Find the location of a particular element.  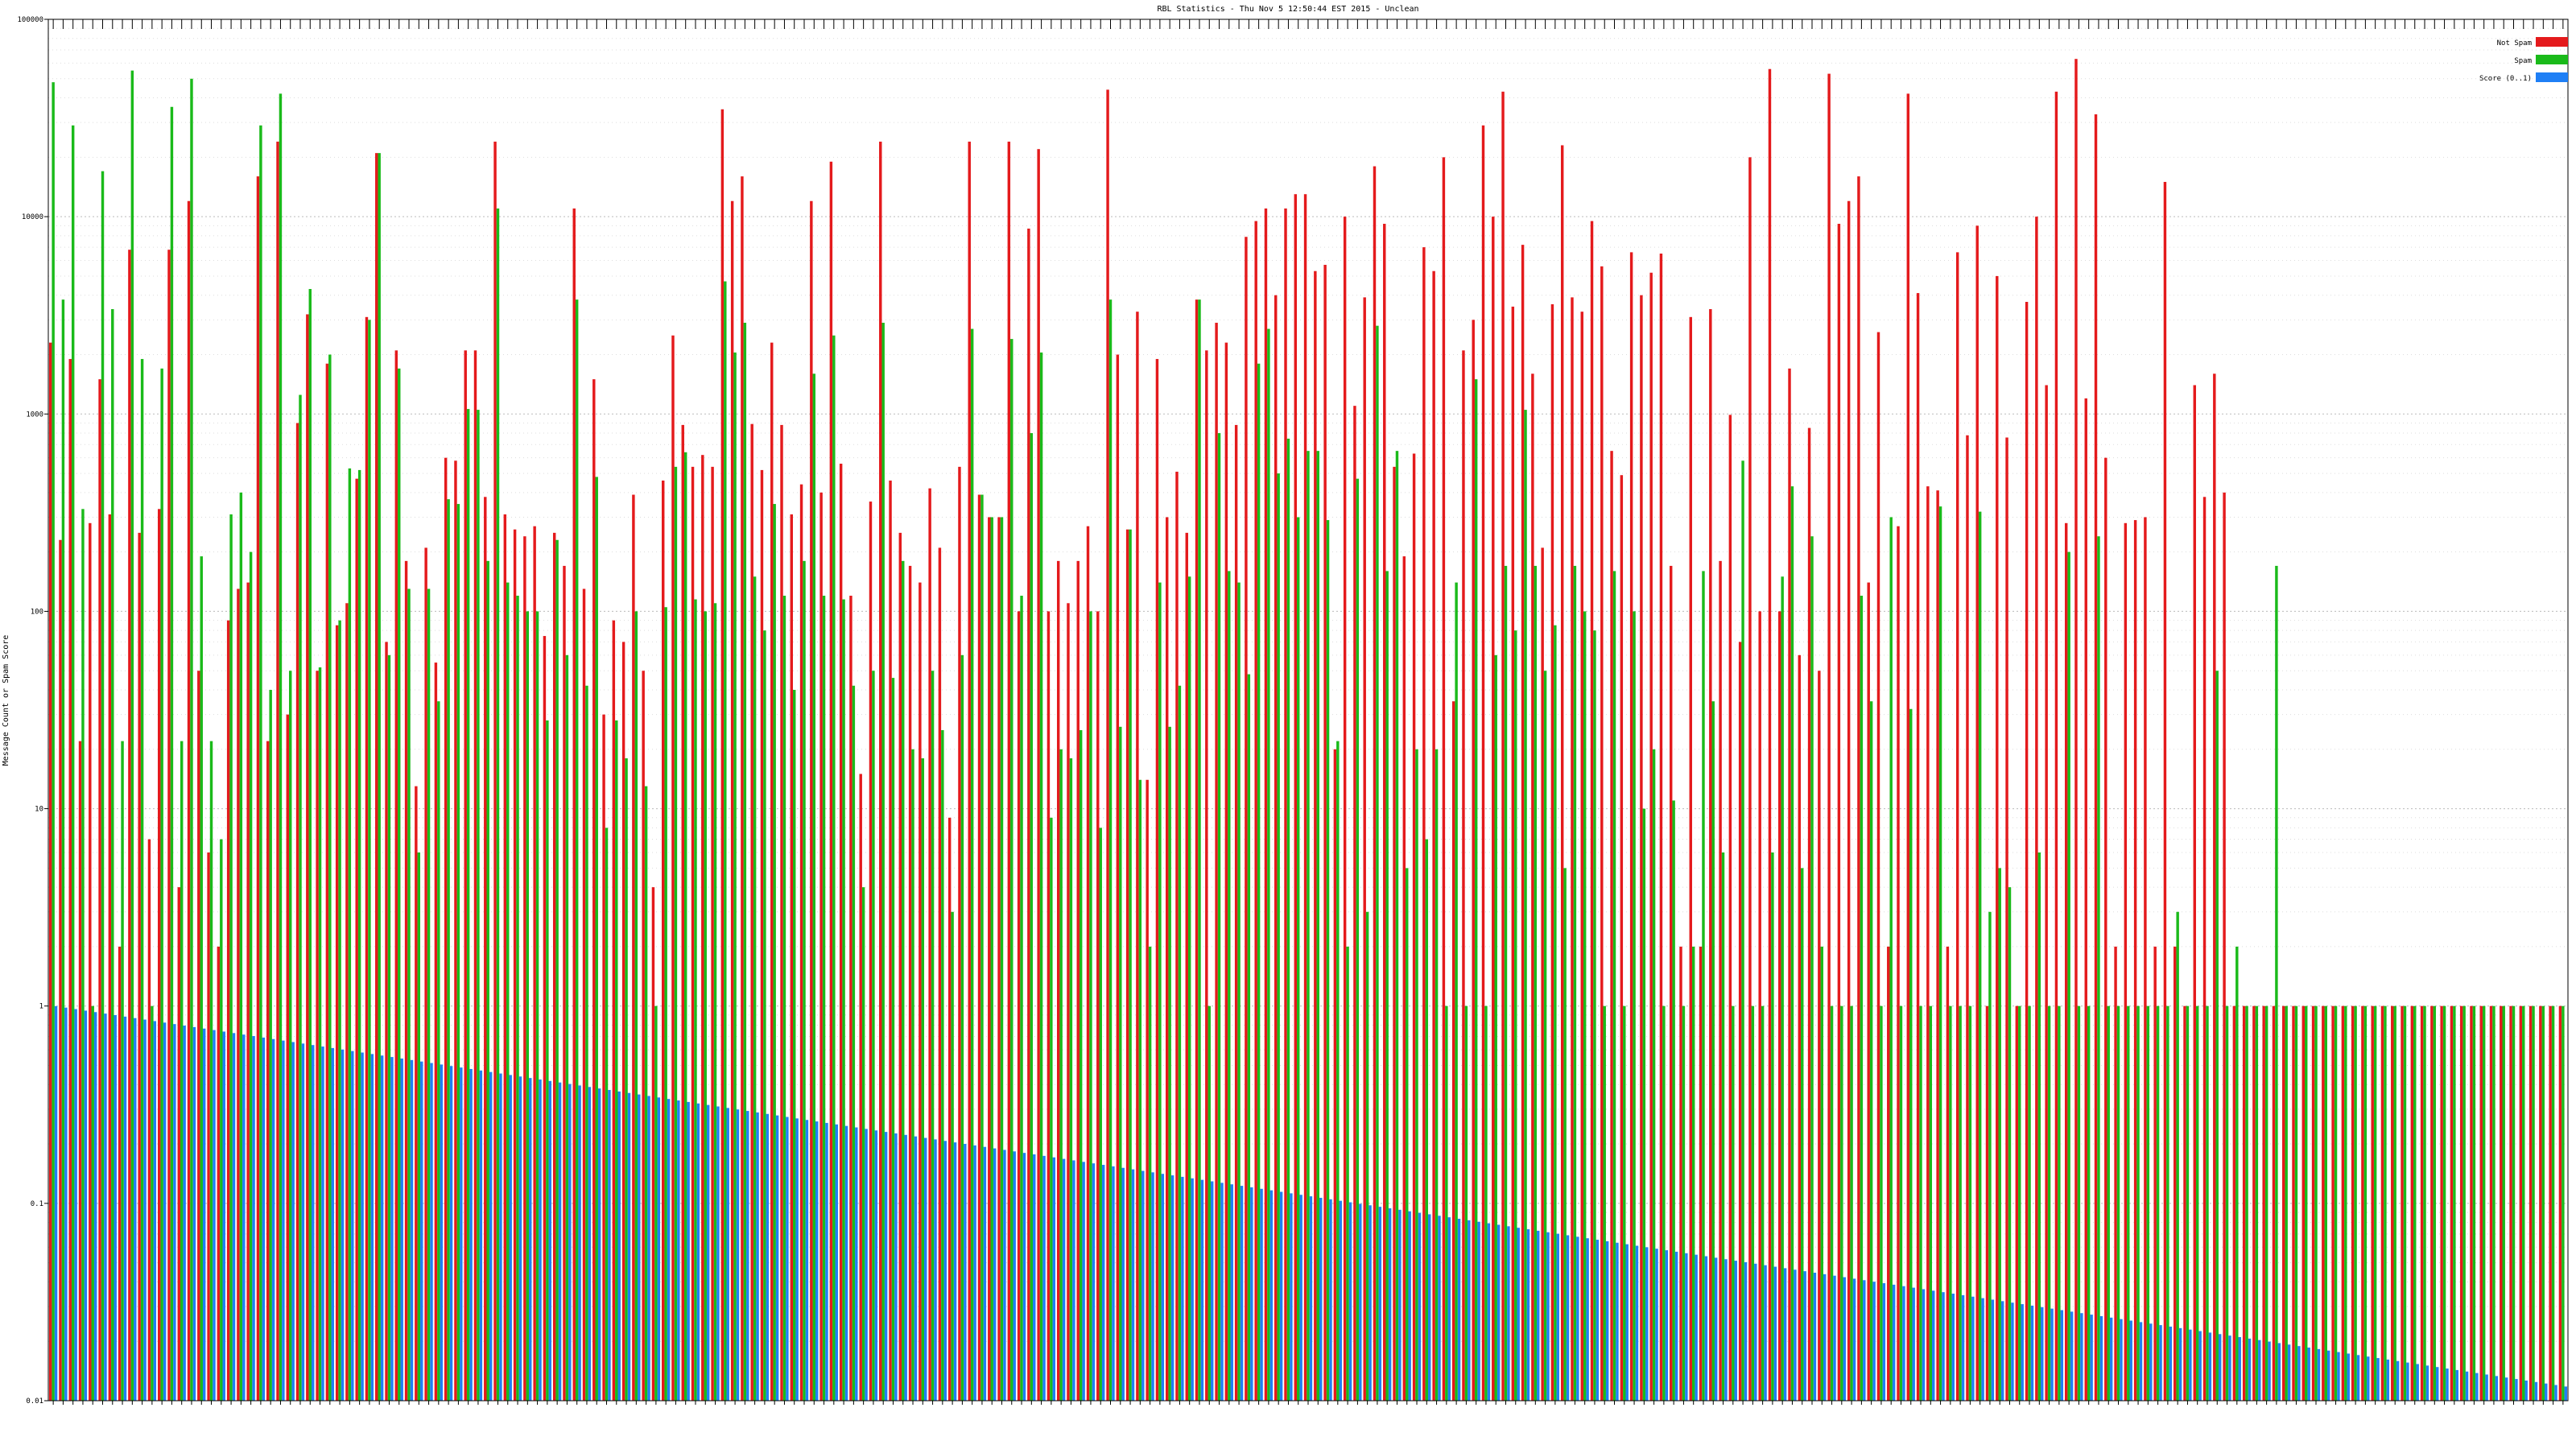

y-tick-label: 0.01 is located at coordinates (34, 1401).